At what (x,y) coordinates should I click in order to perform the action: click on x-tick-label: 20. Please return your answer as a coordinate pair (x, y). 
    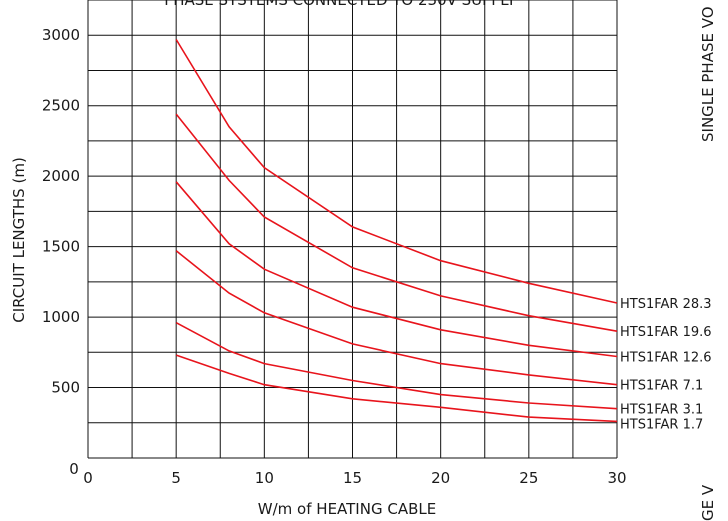
    Looking at the image, I should click on (440, 478).